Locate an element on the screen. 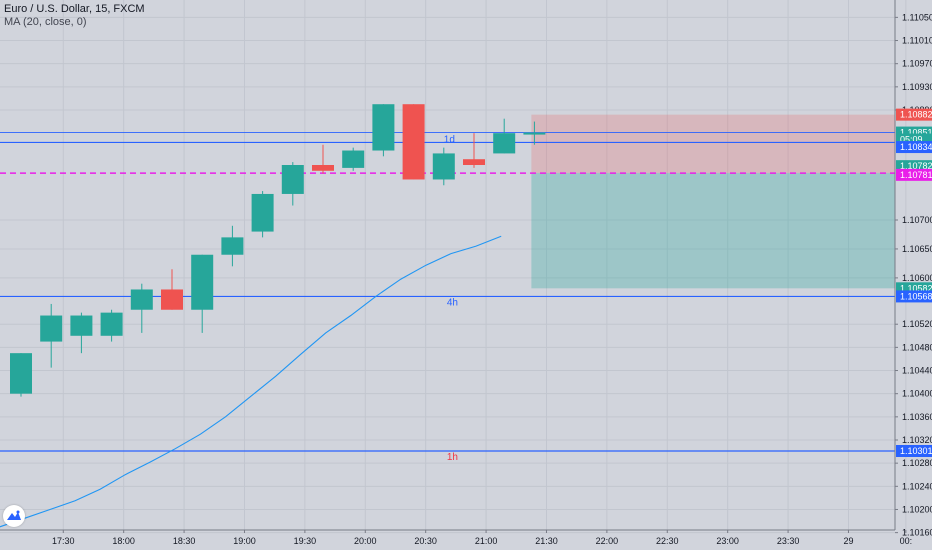 Image resolution: width=932 pixels, height=550 pixels. price-badge-label: 1.10781 is located at coordinates (916, 175).